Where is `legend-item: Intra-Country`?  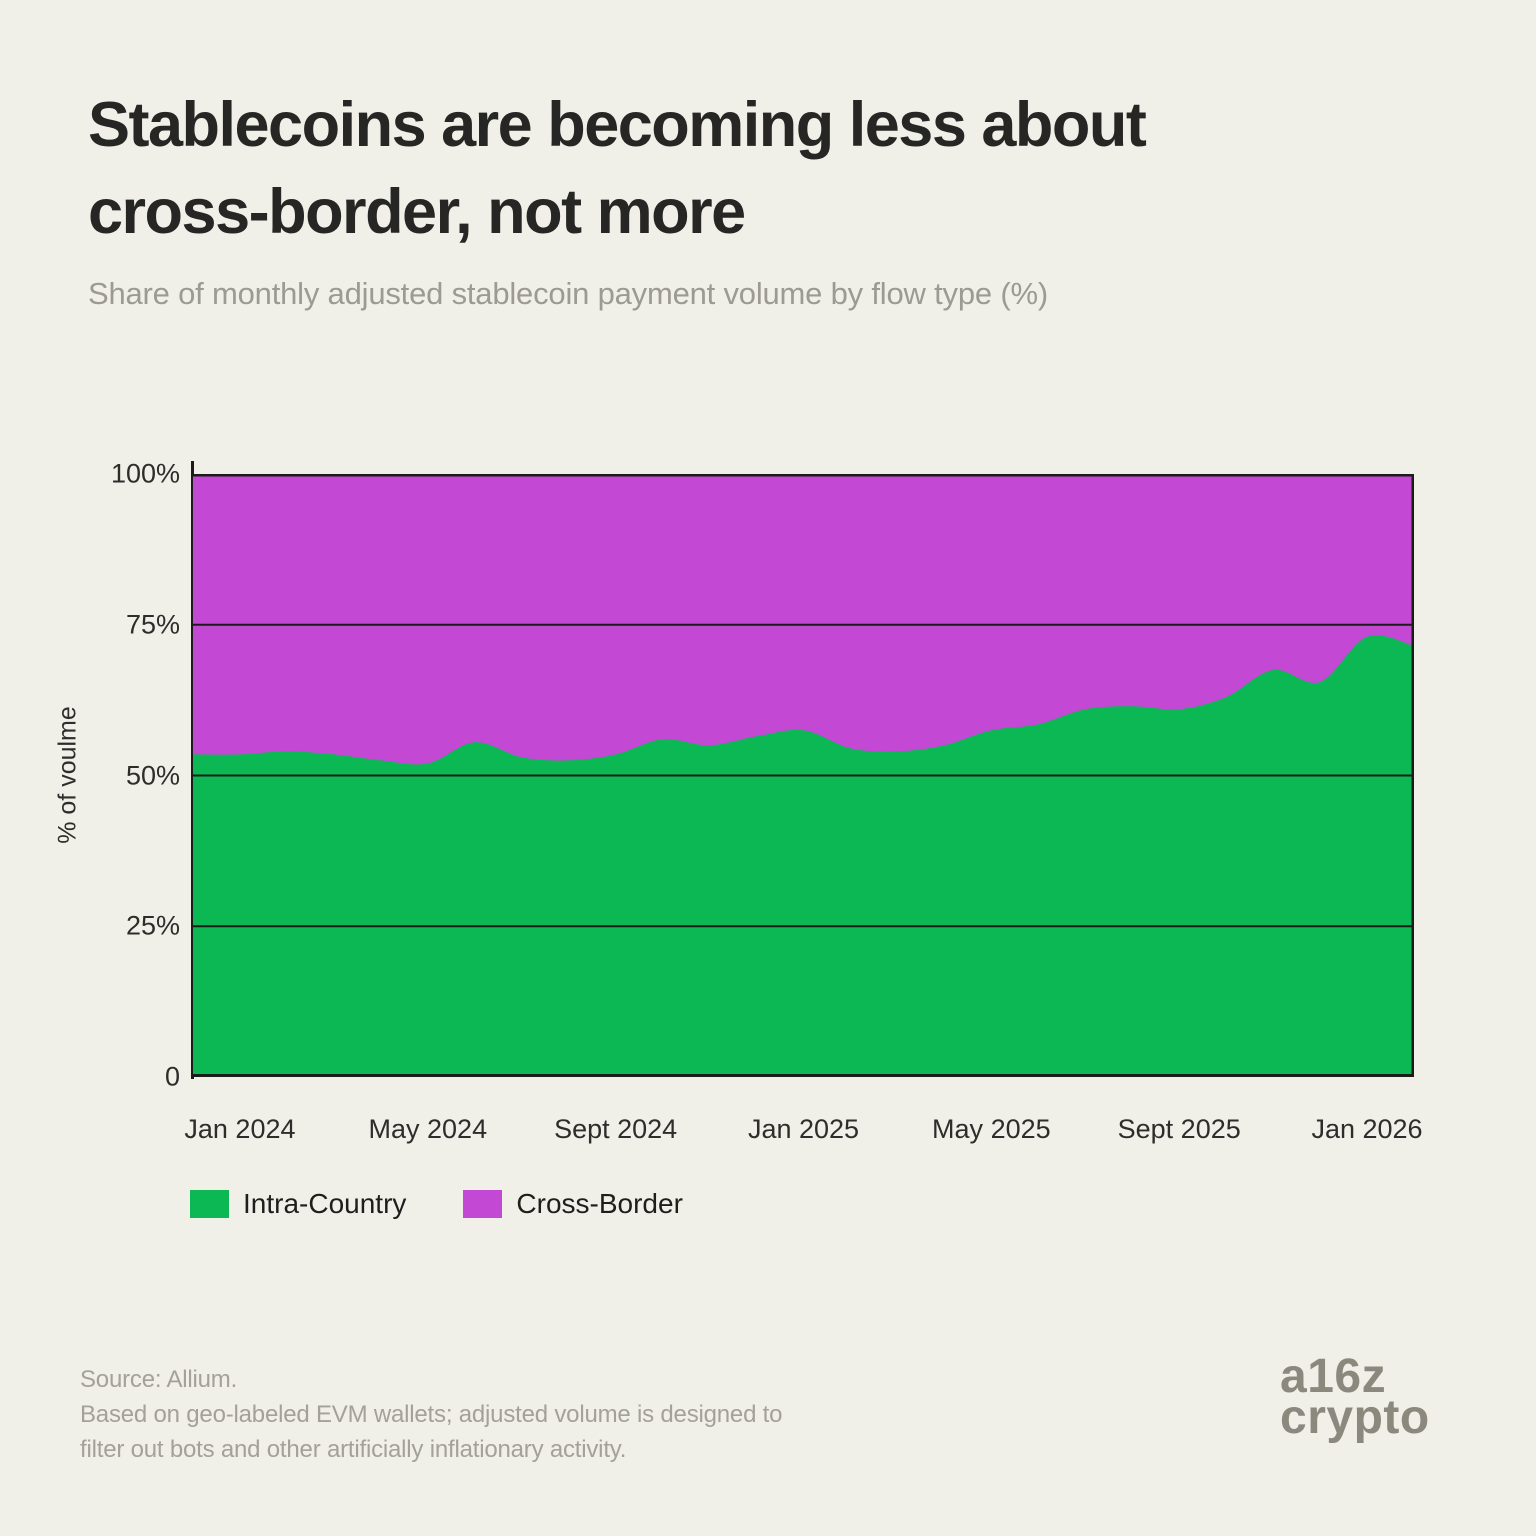 legend-item: Intra-Country is located at coordinates (298, 1204).